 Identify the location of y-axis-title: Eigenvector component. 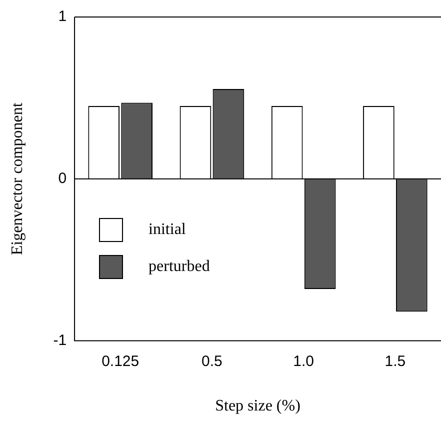
(17, 179).